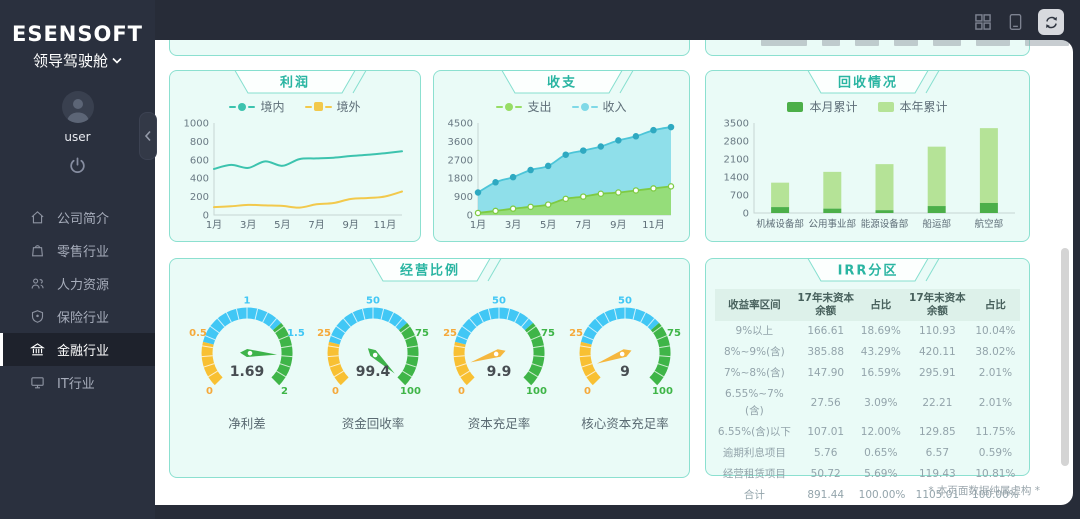 The width and height of the screenshot is (1080, 519). I want to click on sidebar-item-company: 公司简介, so click(77, 217).